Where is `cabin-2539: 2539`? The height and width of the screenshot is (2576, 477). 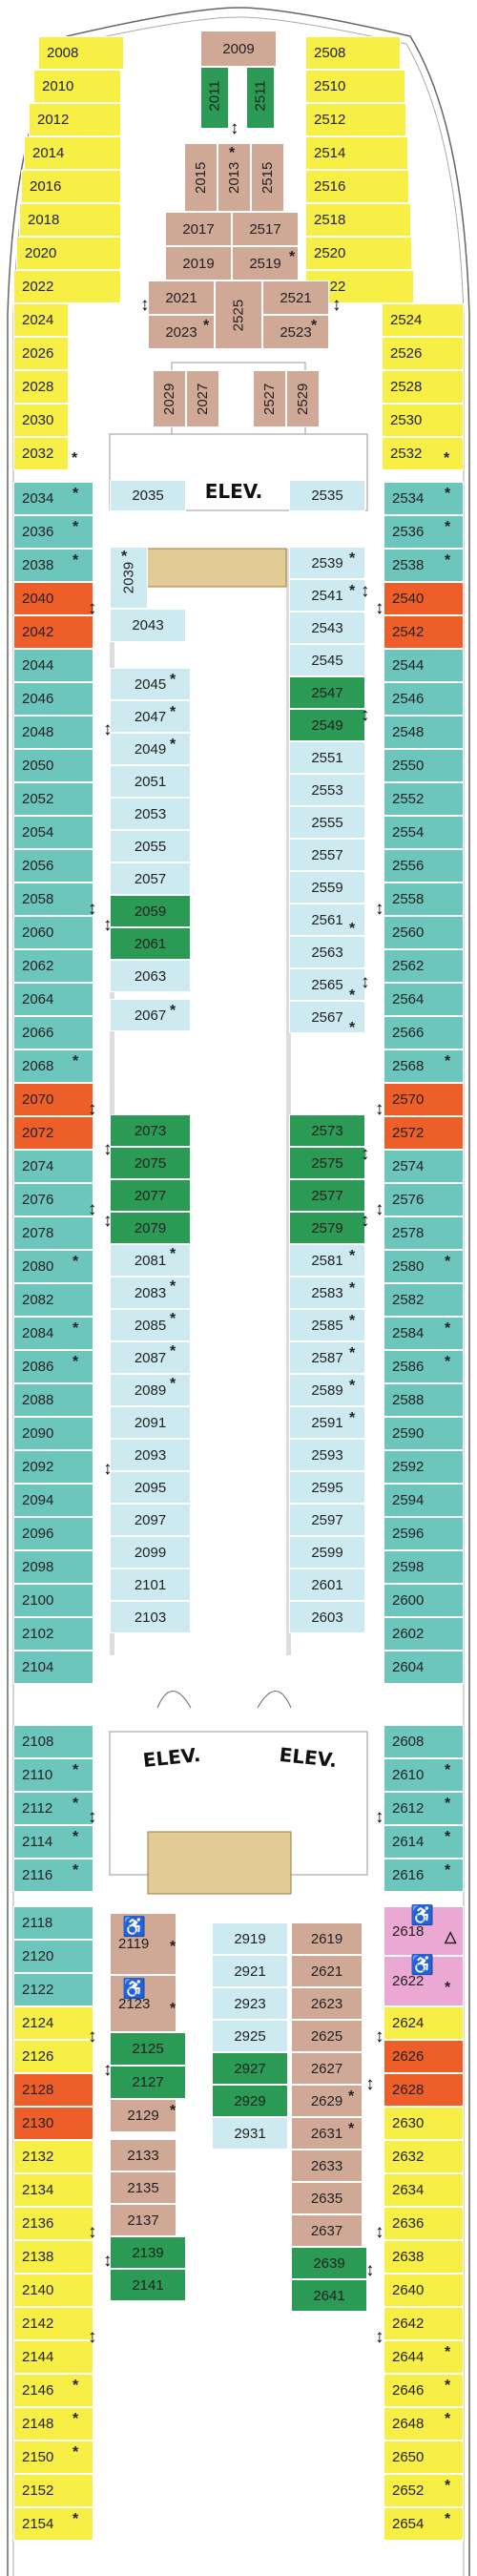
cabin-2539: 2539 is located at coordinates (327, 563).